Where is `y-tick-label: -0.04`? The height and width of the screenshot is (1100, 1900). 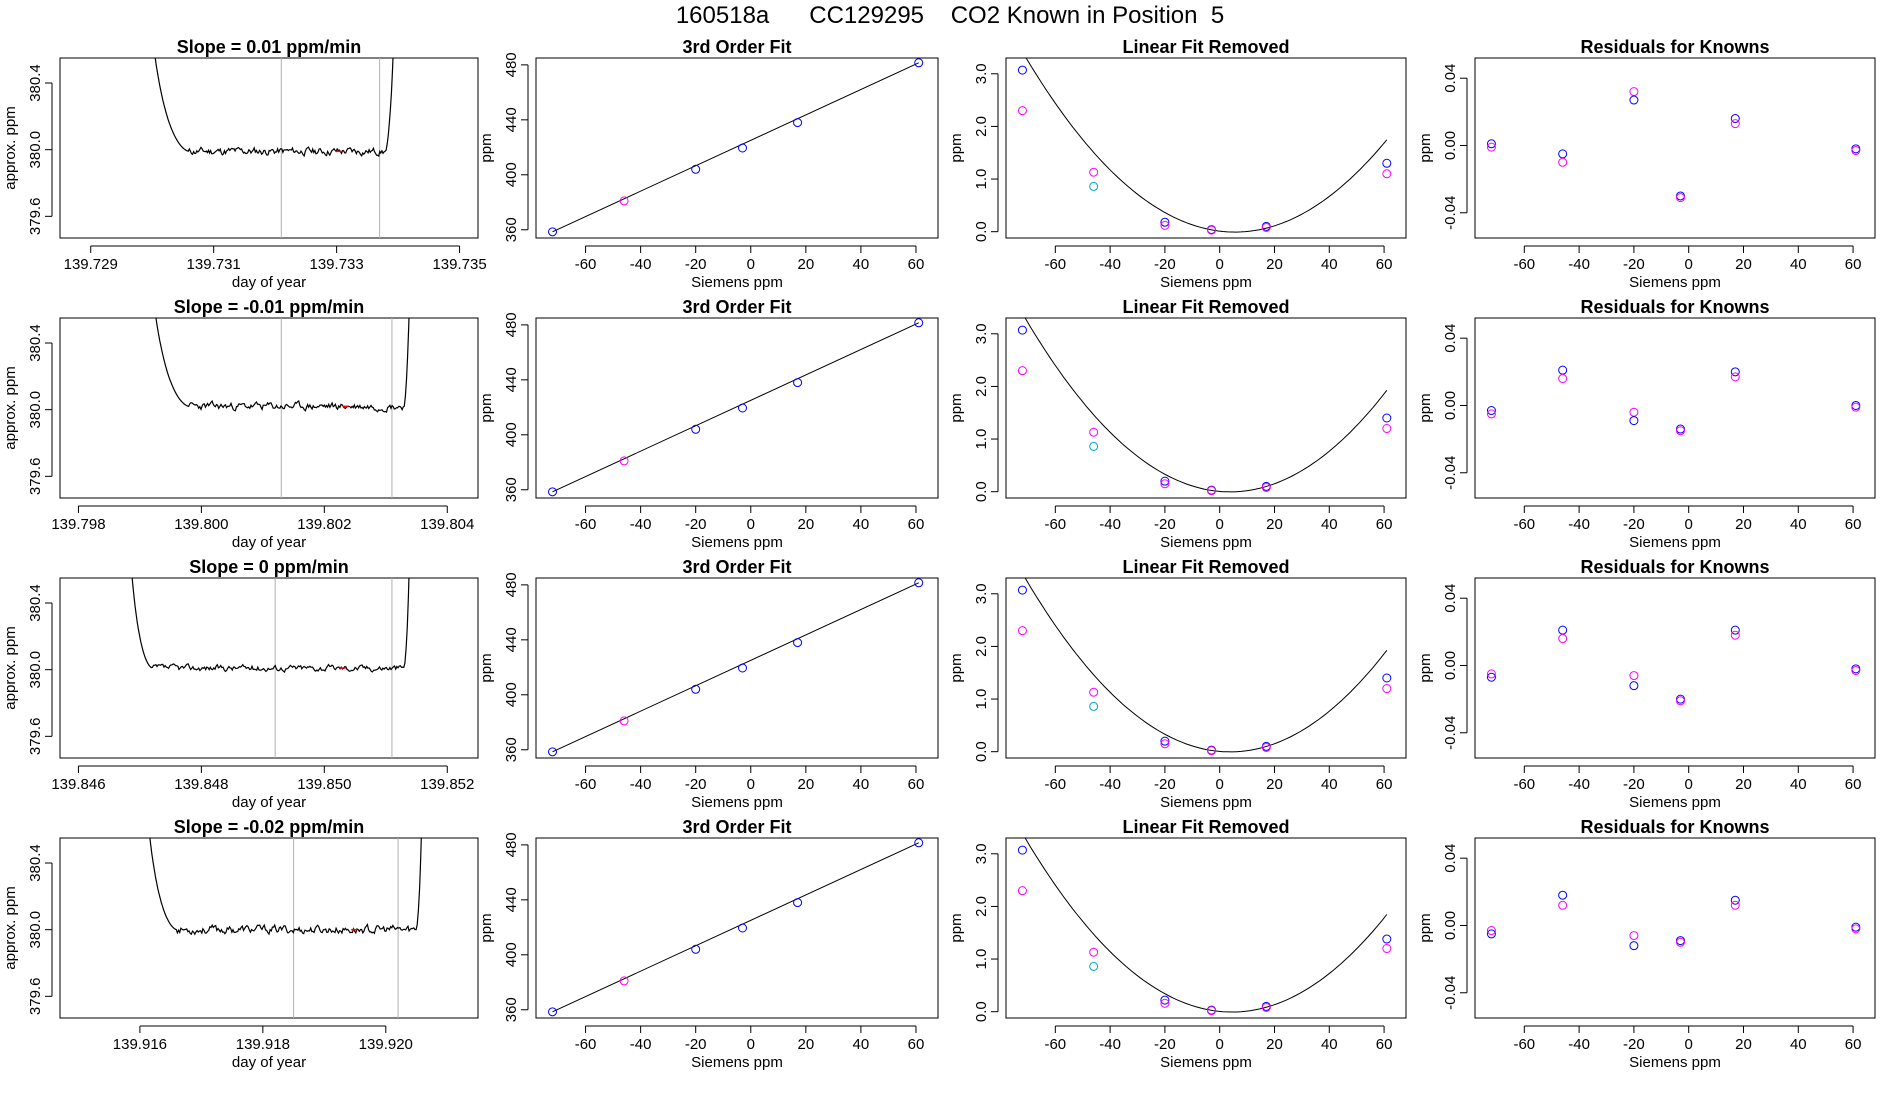
y-tick-label: -0.04 is located at coordinates (1450, 213).